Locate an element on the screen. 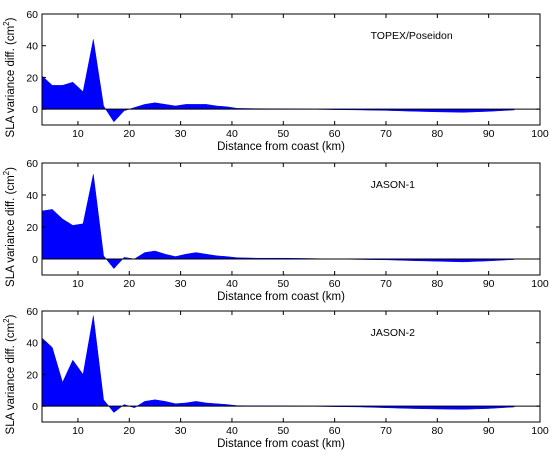 Image resolution: width=550 pixels, height=456 pixels. panel-label: JASON-1 is located at coordinates (393, 185).